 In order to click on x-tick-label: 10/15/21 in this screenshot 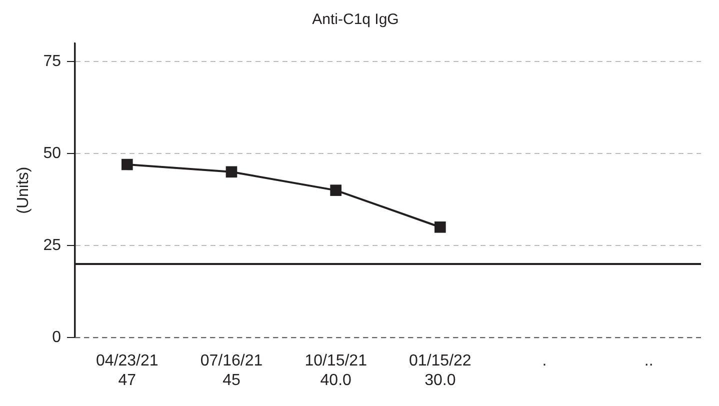, I will do `click(336, 361)`.